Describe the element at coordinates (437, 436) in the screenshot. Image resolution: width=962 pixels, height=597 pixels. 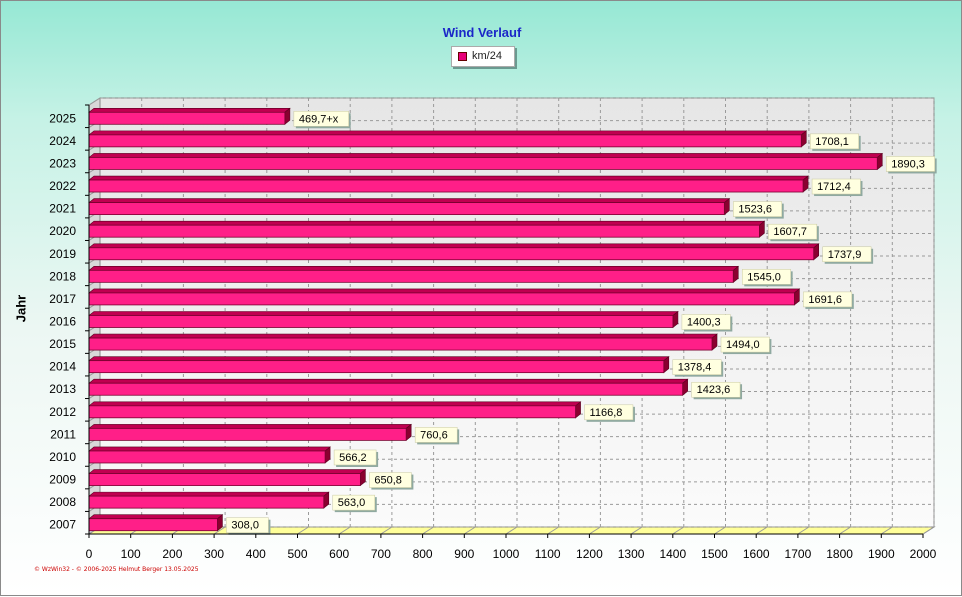
I see `data-label: 760,6` at that location.